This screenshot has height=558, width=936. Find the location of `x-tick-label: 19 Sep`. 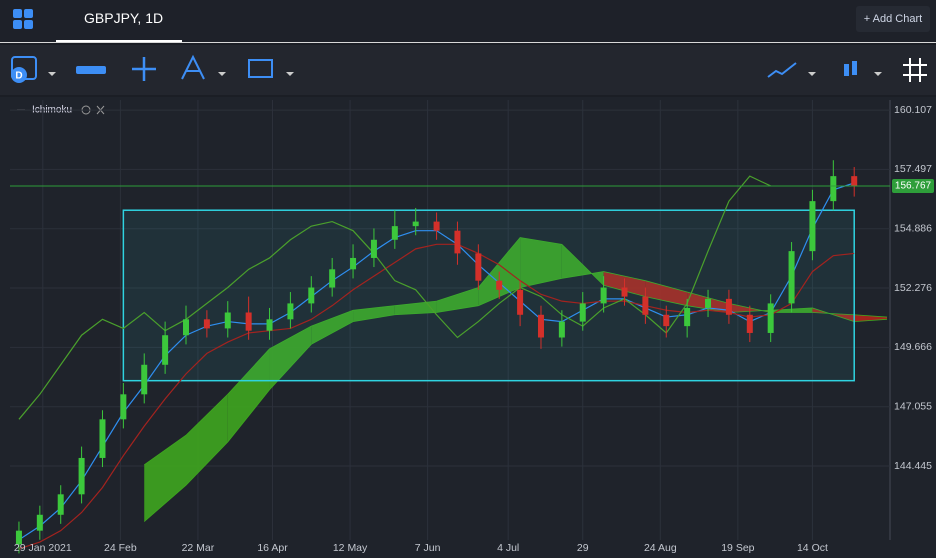

x-tick-label: 19 Sep is located at coordinates (737, 548).